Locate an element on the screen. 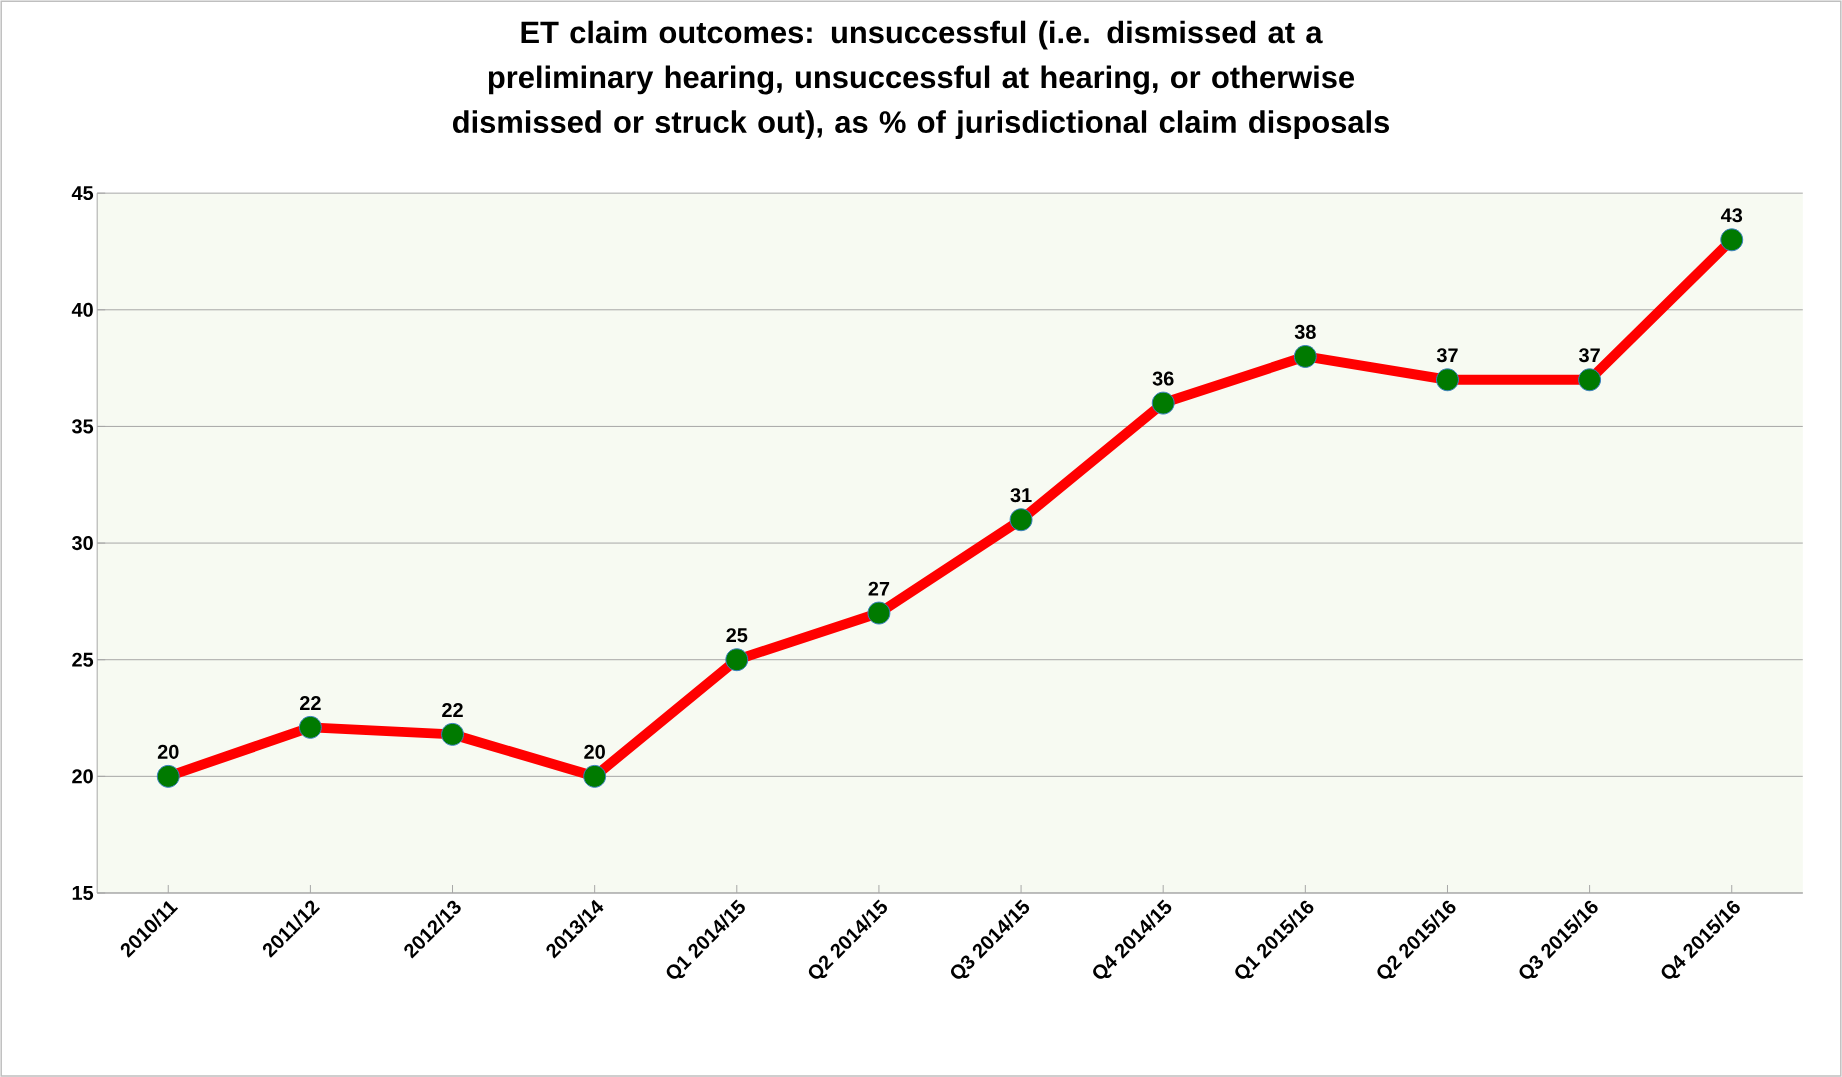  text: 27 is located at coordinates (879, 588).